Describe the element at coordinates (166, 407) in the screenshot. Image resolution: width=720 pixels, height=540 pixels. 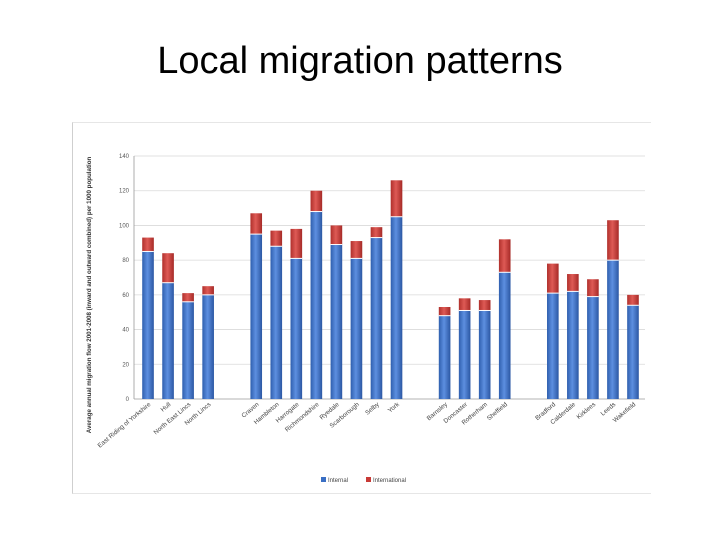
I see `x-tick-label: Hull` at that location.